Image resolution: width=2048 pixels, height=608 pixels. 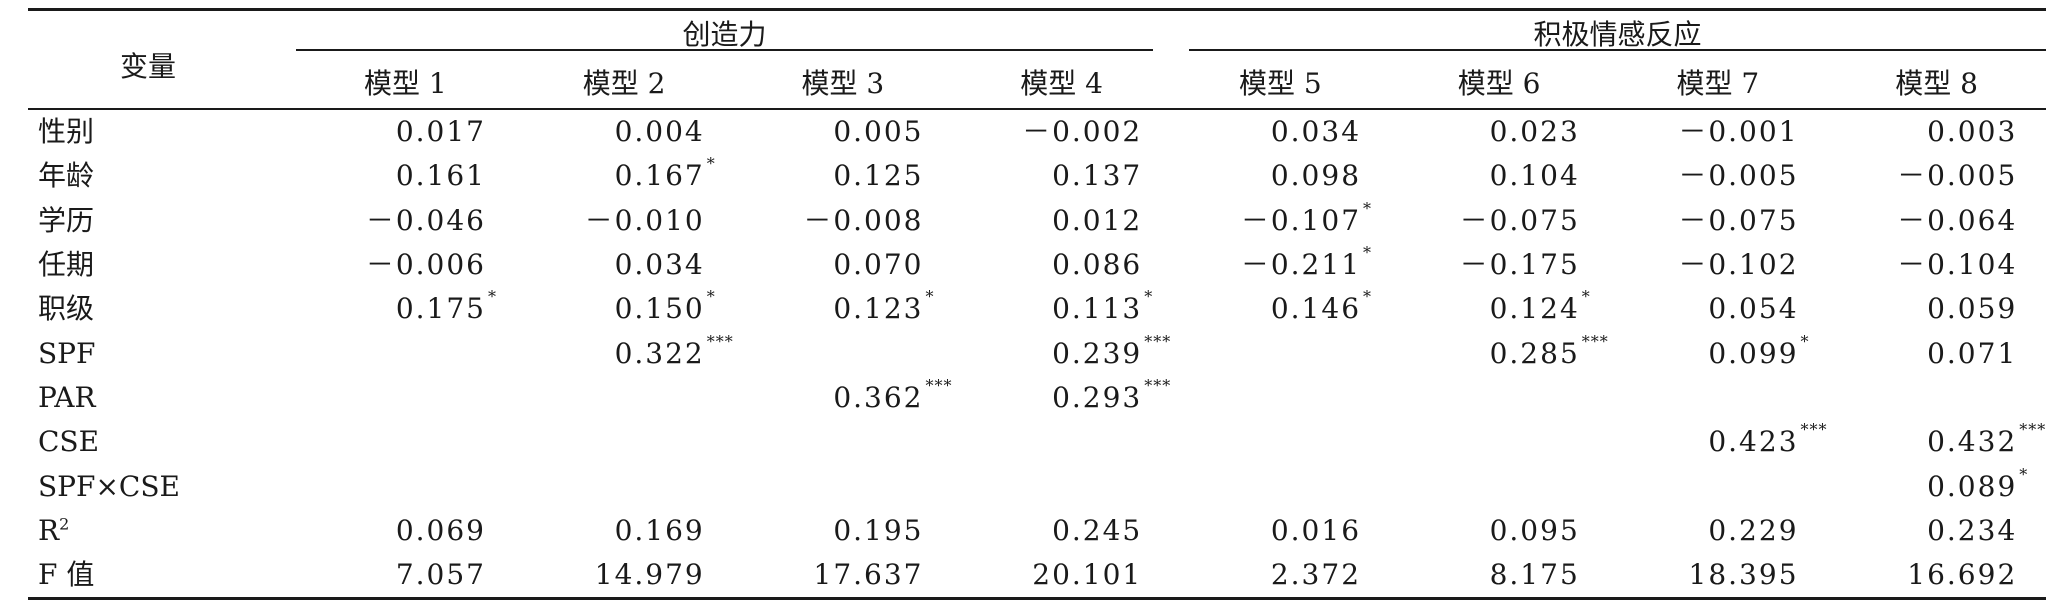 I want to click on table-cell: 0.005, so click(x=843, y=131).